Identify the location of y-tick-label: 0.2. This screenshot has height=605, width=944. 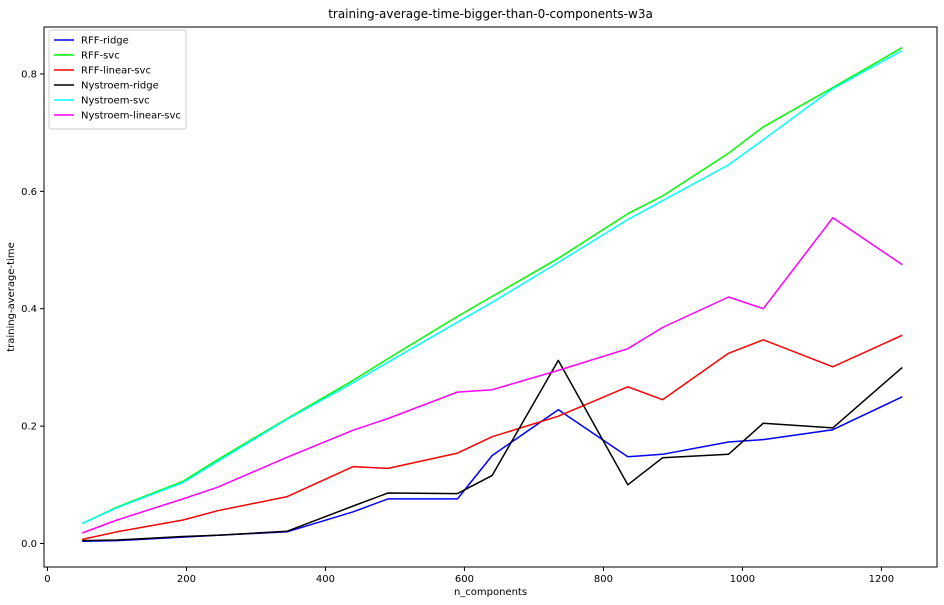
(29, 427).